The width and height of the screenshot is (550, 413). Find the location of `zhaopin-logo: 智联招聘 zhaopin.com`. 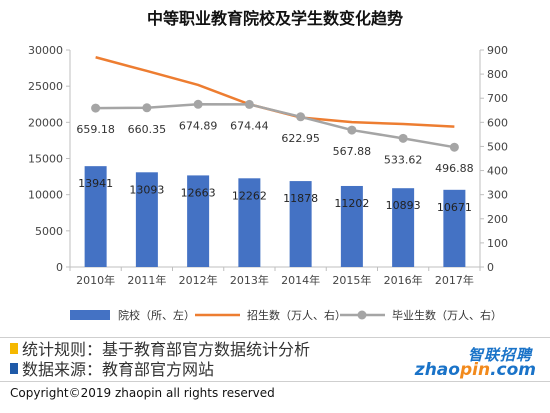

zhaopin-logo: 智联招聘 zhaopin.com is located at coordinates (476, 362).